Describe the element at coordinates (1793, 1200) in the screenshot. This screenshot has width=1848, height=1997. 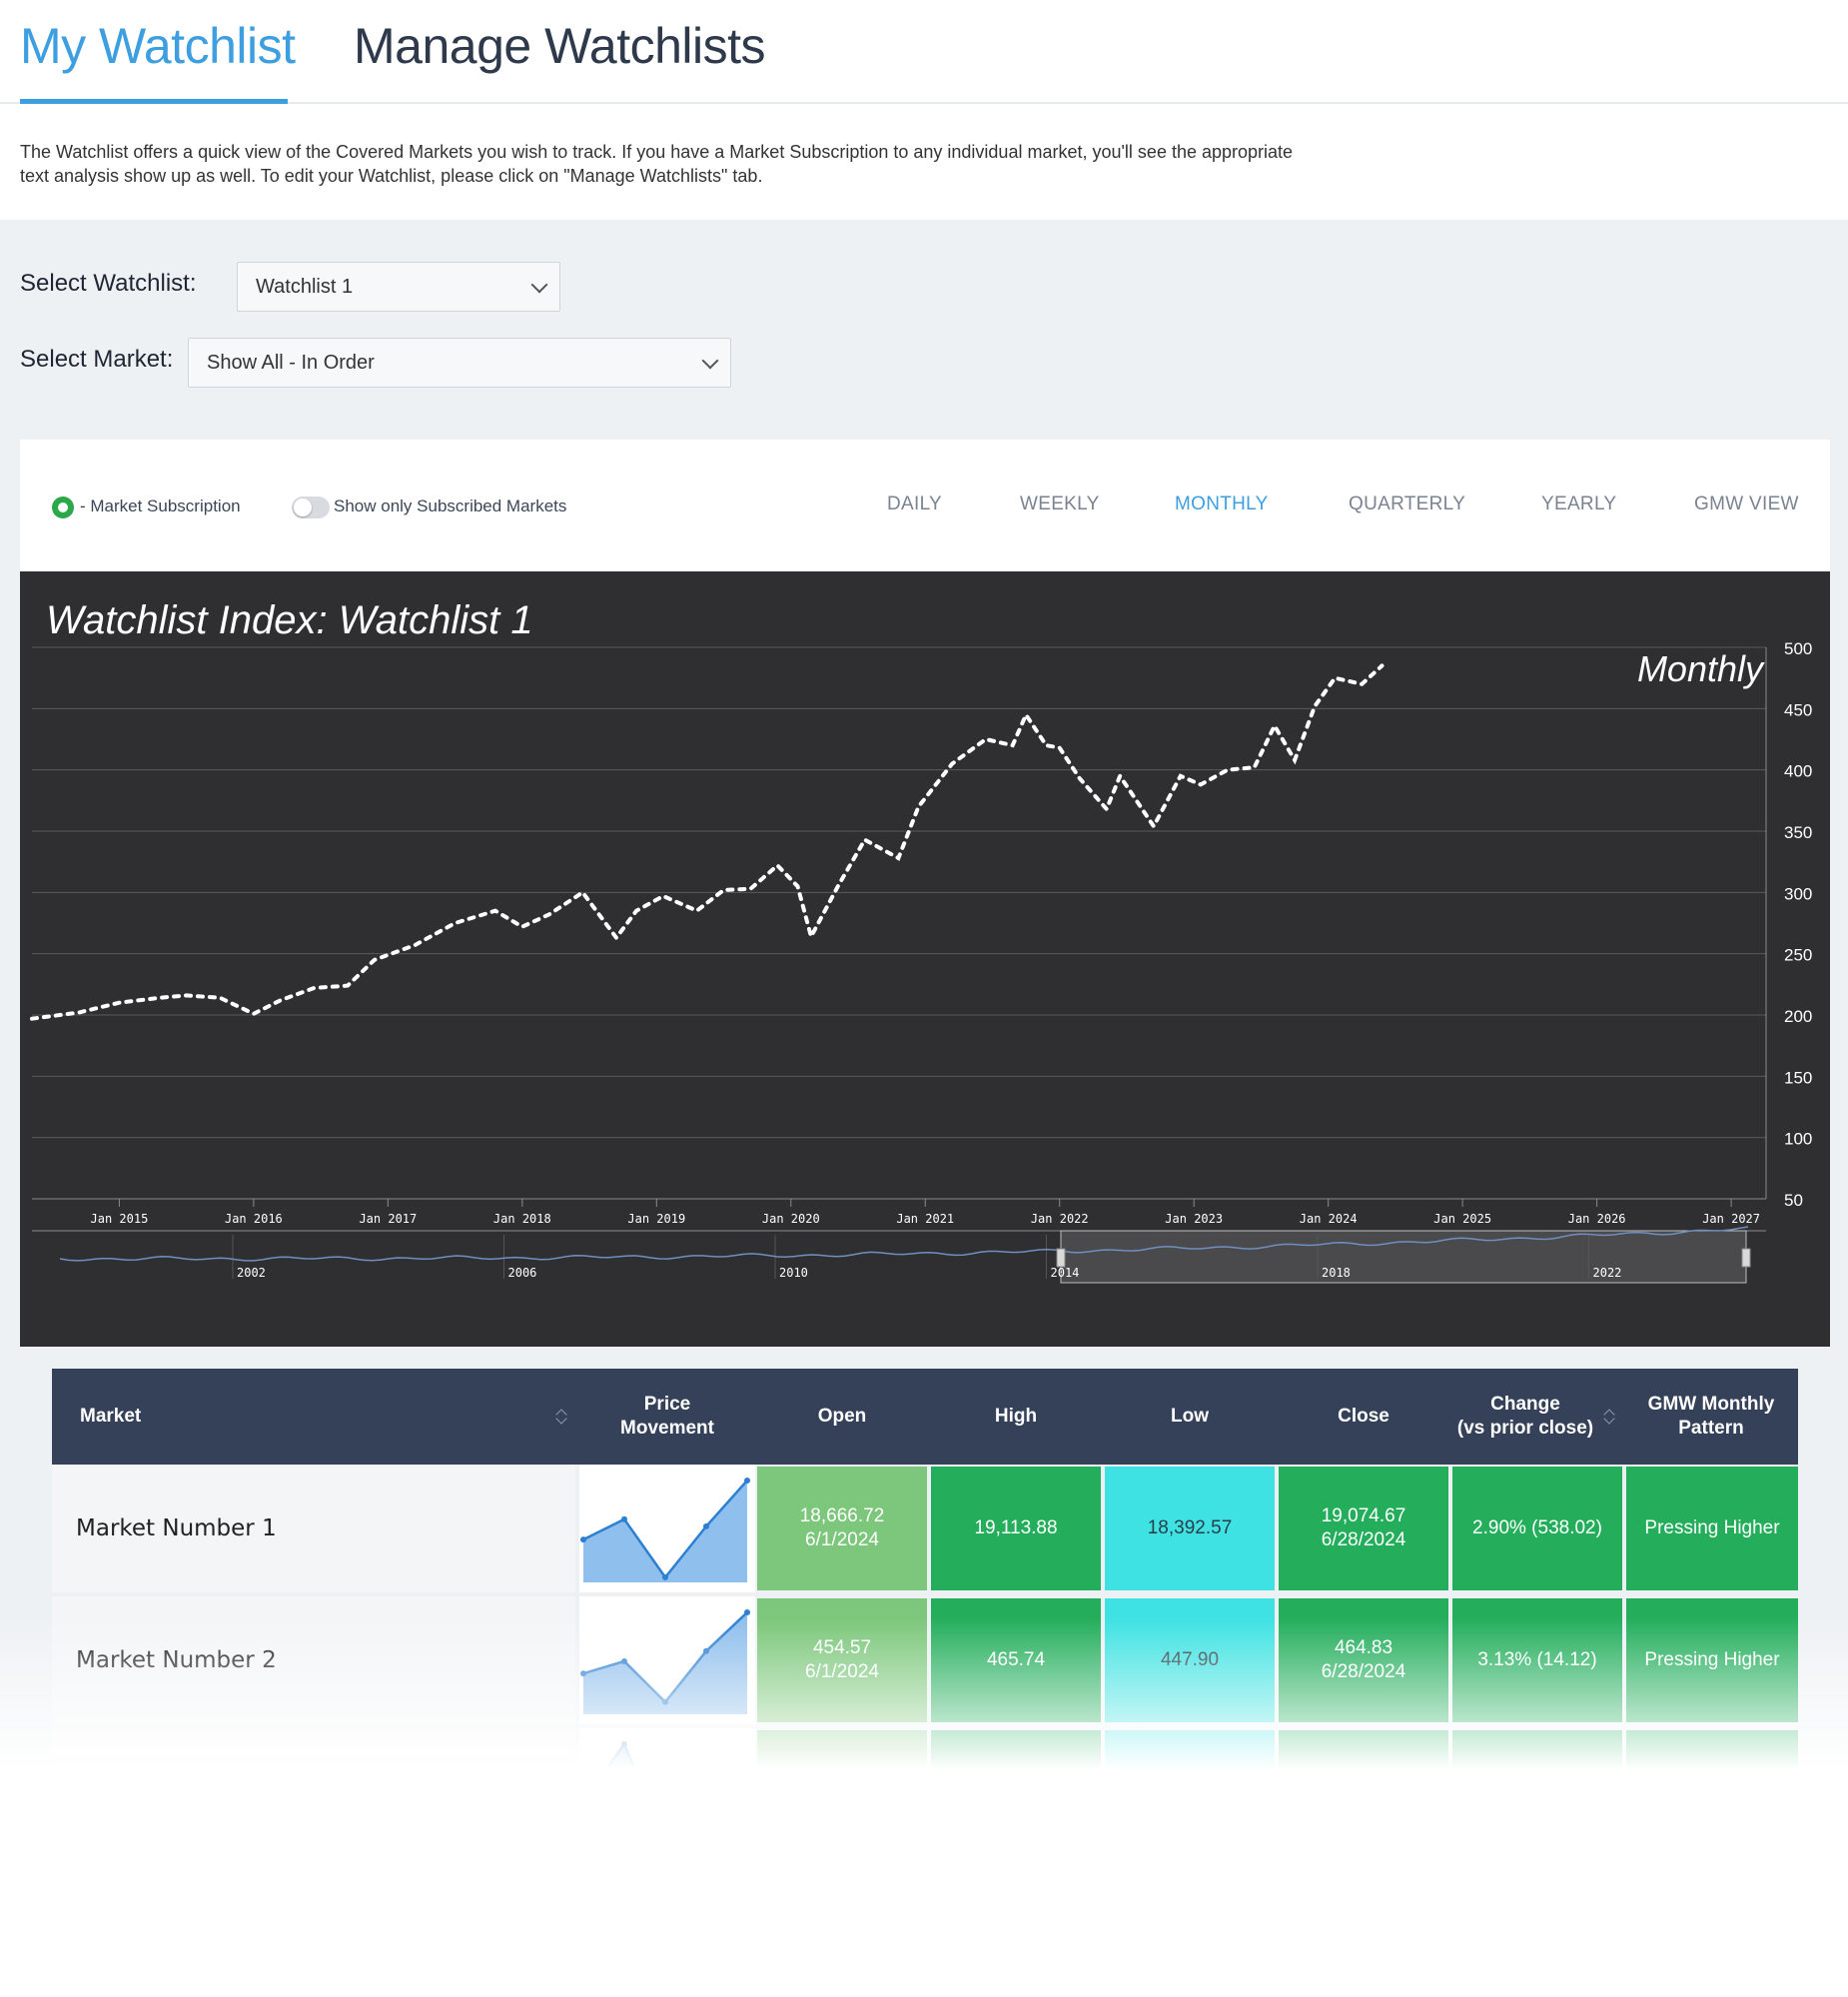
I see `y-tick-label: 50` at that location.